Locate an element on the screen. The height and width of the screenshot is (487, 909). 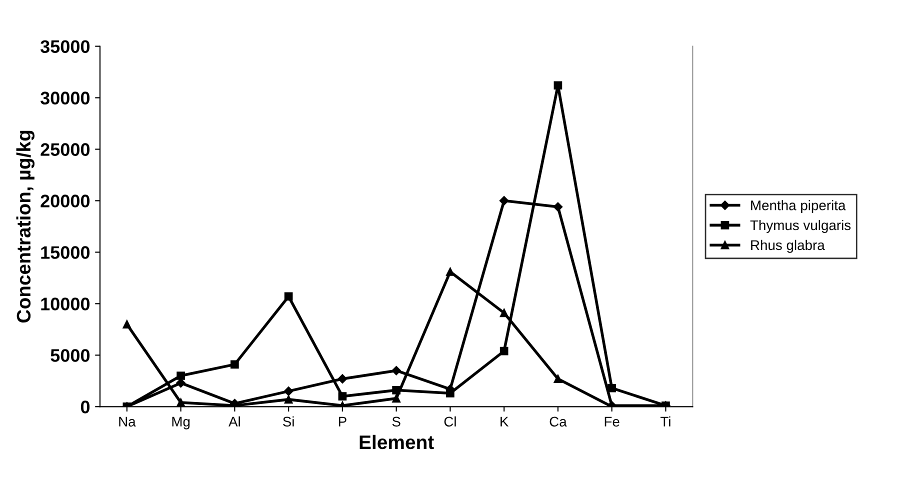
x-tick-label: Ti is located at coordinates (665, 421).